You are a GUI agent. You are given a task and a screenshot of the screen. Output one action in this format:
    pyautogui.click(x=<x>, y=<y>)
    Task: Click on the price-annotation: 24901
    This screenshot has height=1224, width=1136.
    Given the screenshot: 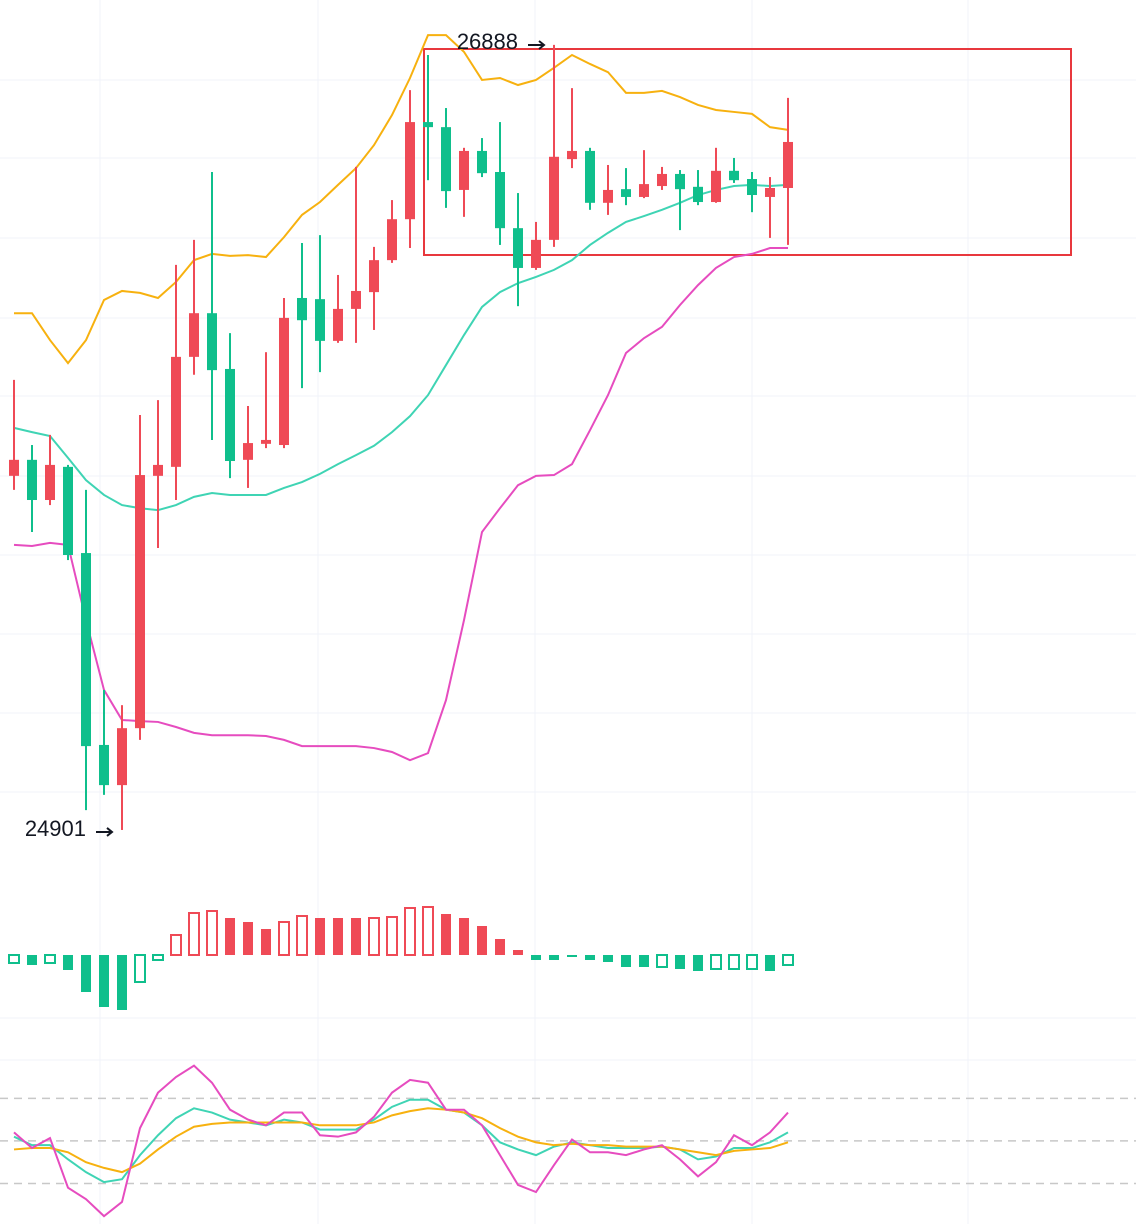 What is the action you would take?
    pyautogui.click(x=55, y=828)
    